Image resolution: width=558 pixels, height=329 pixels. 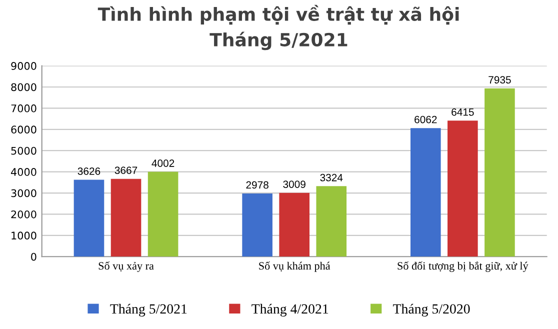 What do you see at coordinates (463, 266) in the screenshot?
I see `x-tick-label: Số đối tượng bị bắt giữ, xử lý` at bounding box center [463, 266].